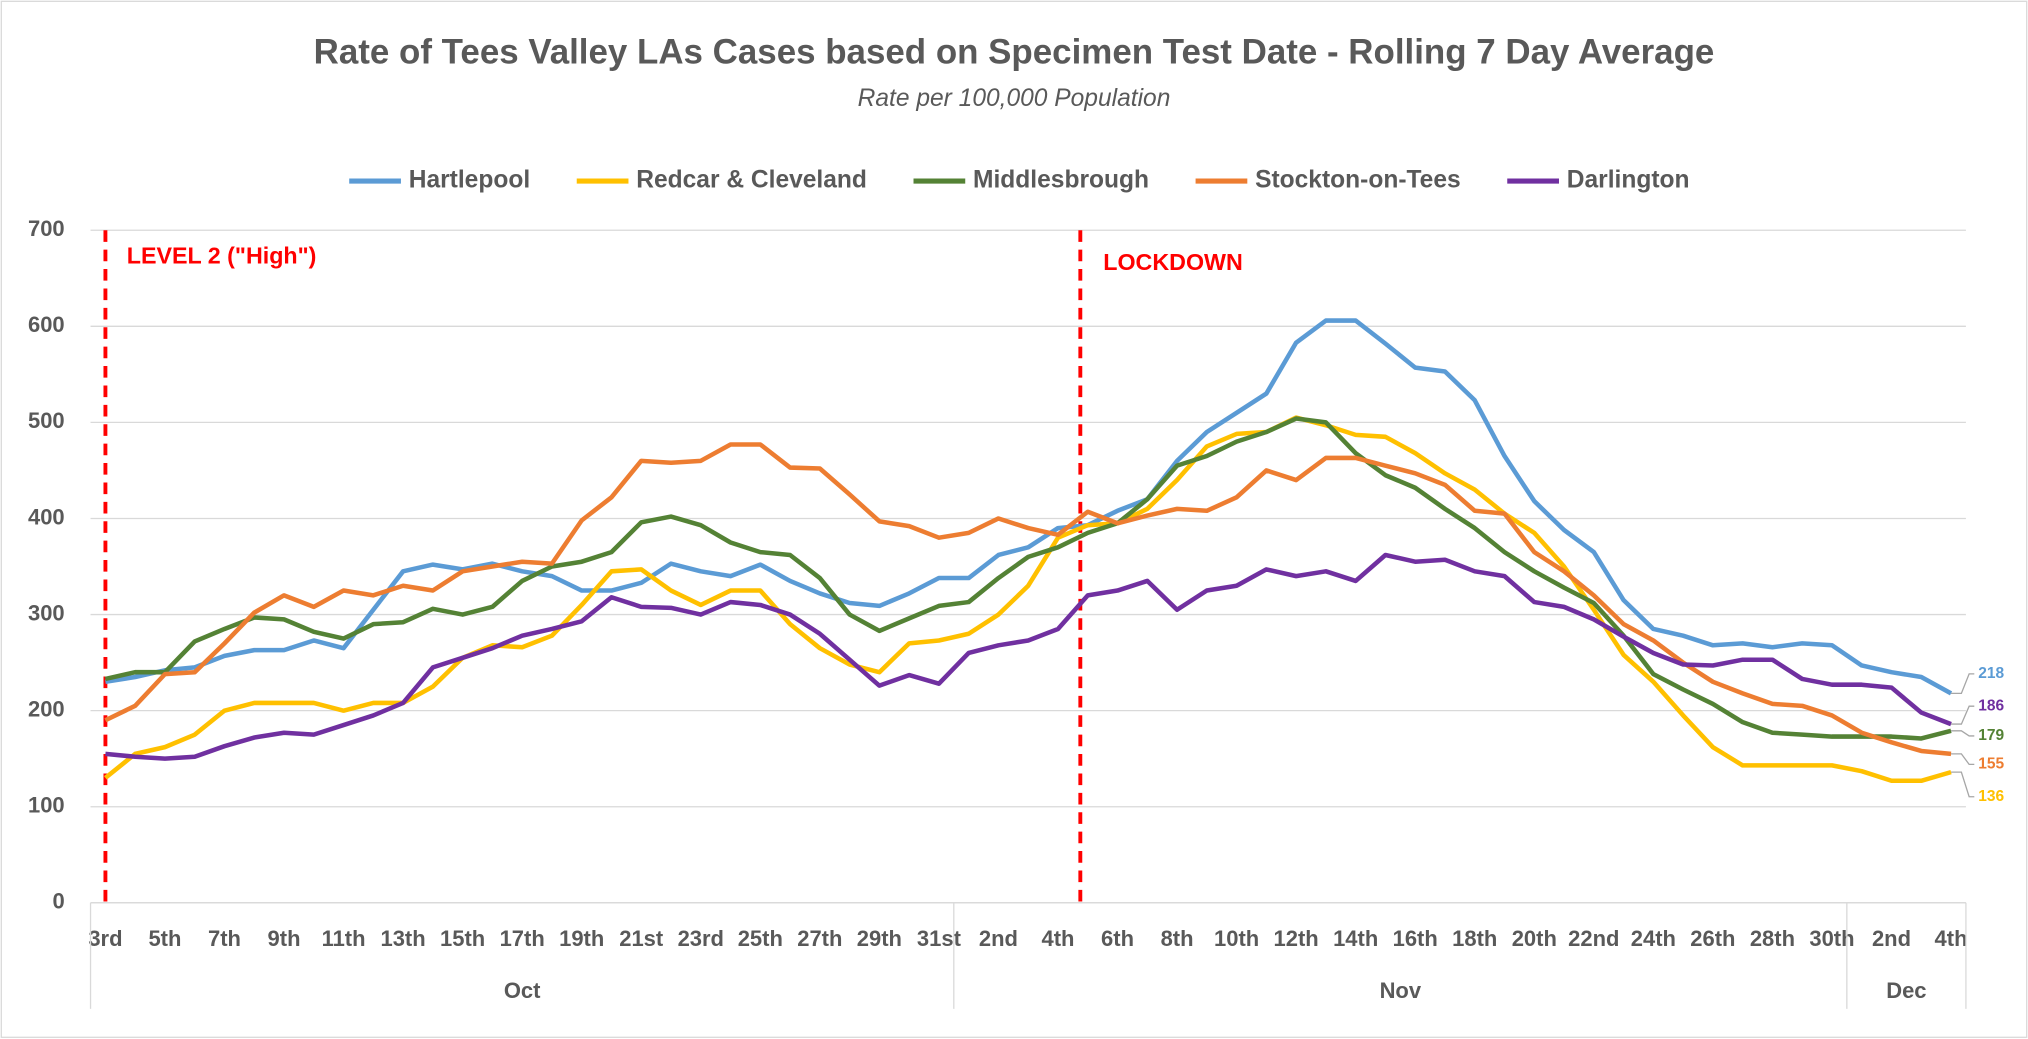 Image resolution: width=2028 pixels, height=1039 pixels. Describe the element at coordinates (1401, 990) in the screenshot. I see `x-group-label: Nov` at that location.